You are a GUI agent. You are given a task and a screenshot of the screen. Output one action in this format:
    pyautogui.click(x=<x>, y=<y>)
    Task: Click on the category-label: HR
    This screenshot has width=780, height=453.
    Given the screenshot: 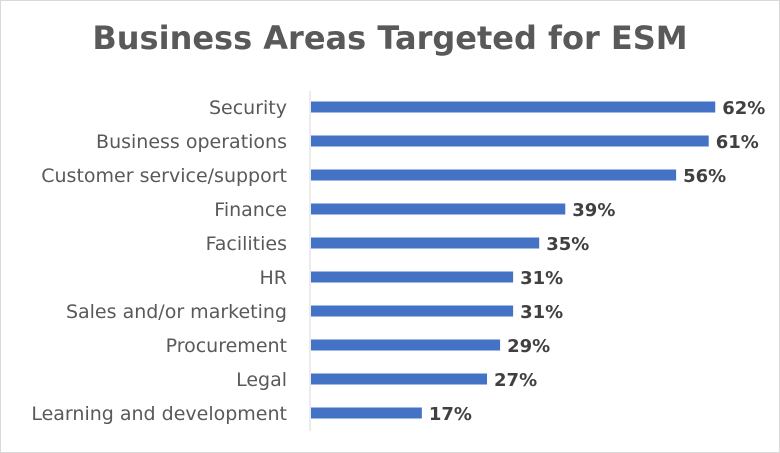 What is the action you would take?
    pyautogui.click(x=274, y=278)
    